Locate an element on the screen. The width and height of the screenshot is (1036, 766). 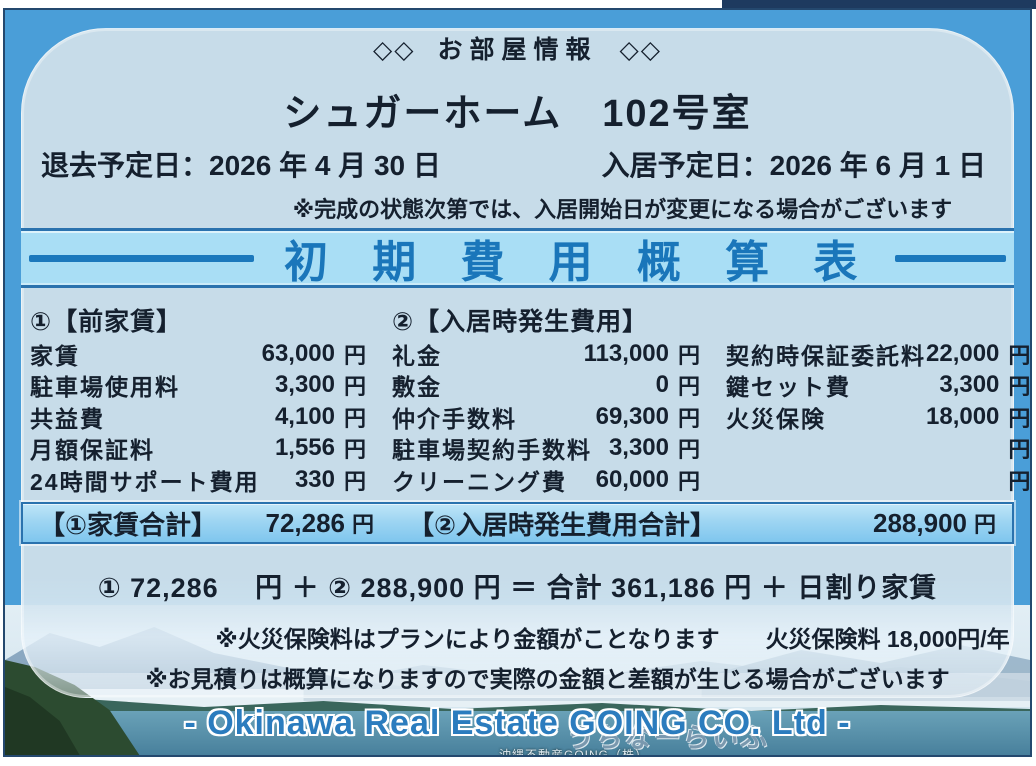
sea is located at coordinates (517, 733).